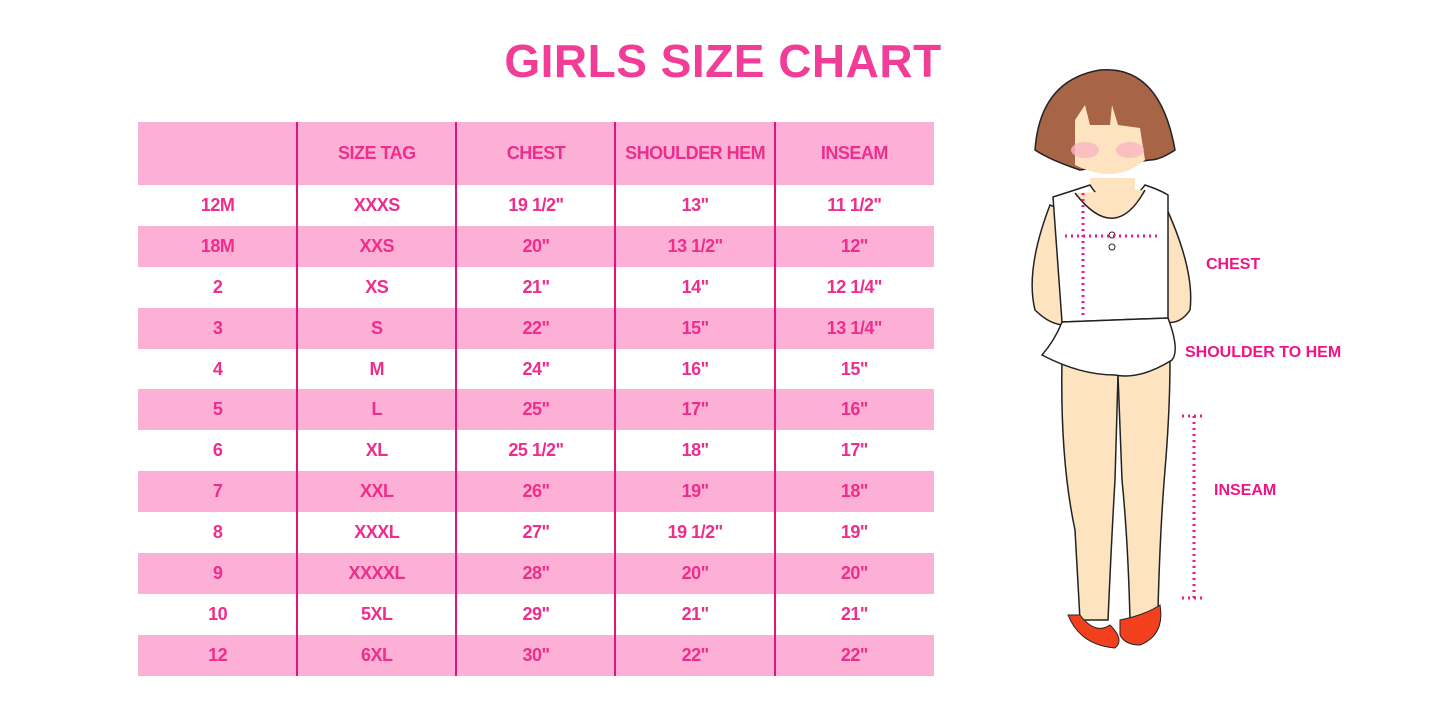 Image resolution: width=1445 pixels, height=723 pixels. What do you see at coordinates (217, 491) in the screenshot?
I see `size-cell: 7` at bounding box center [217, 491].